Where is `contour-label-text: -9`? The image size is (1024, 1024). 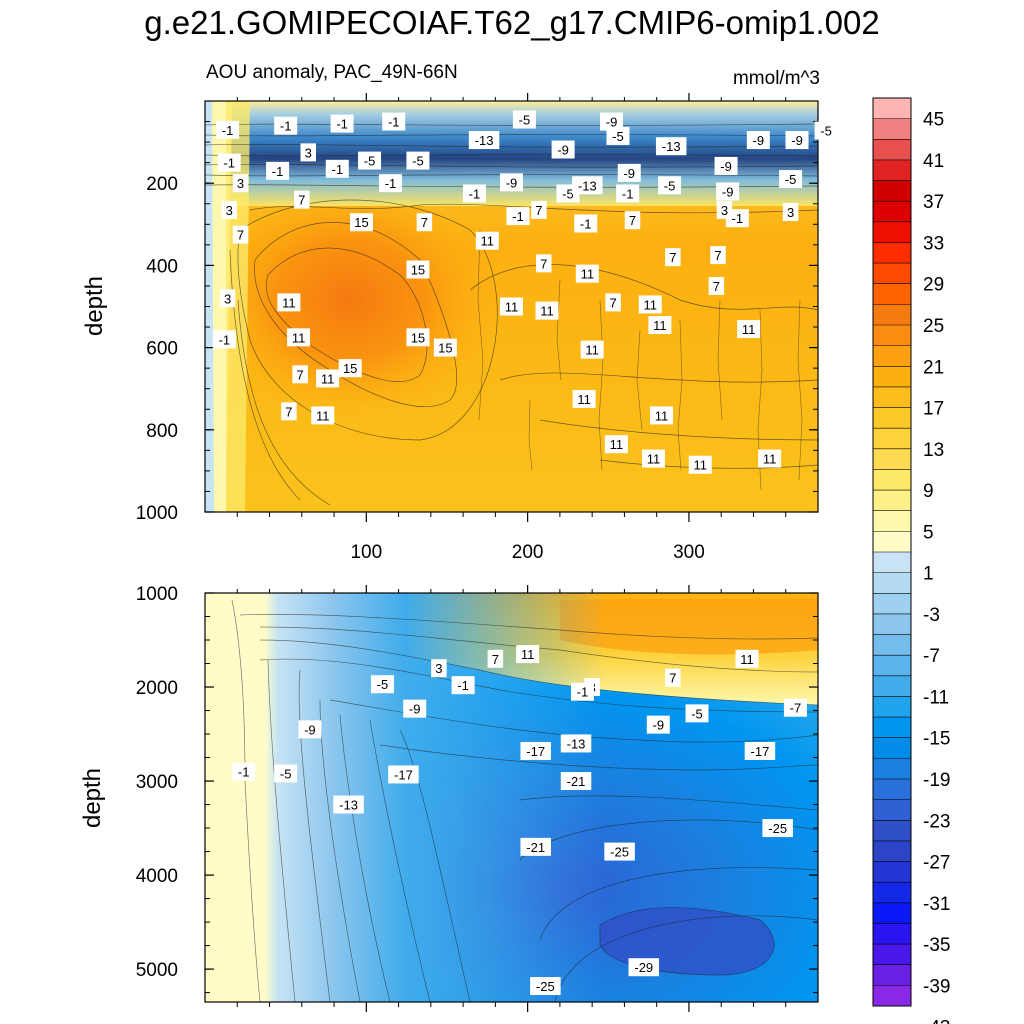 contour-label-text: -9 is located at coordinates (726, 166).